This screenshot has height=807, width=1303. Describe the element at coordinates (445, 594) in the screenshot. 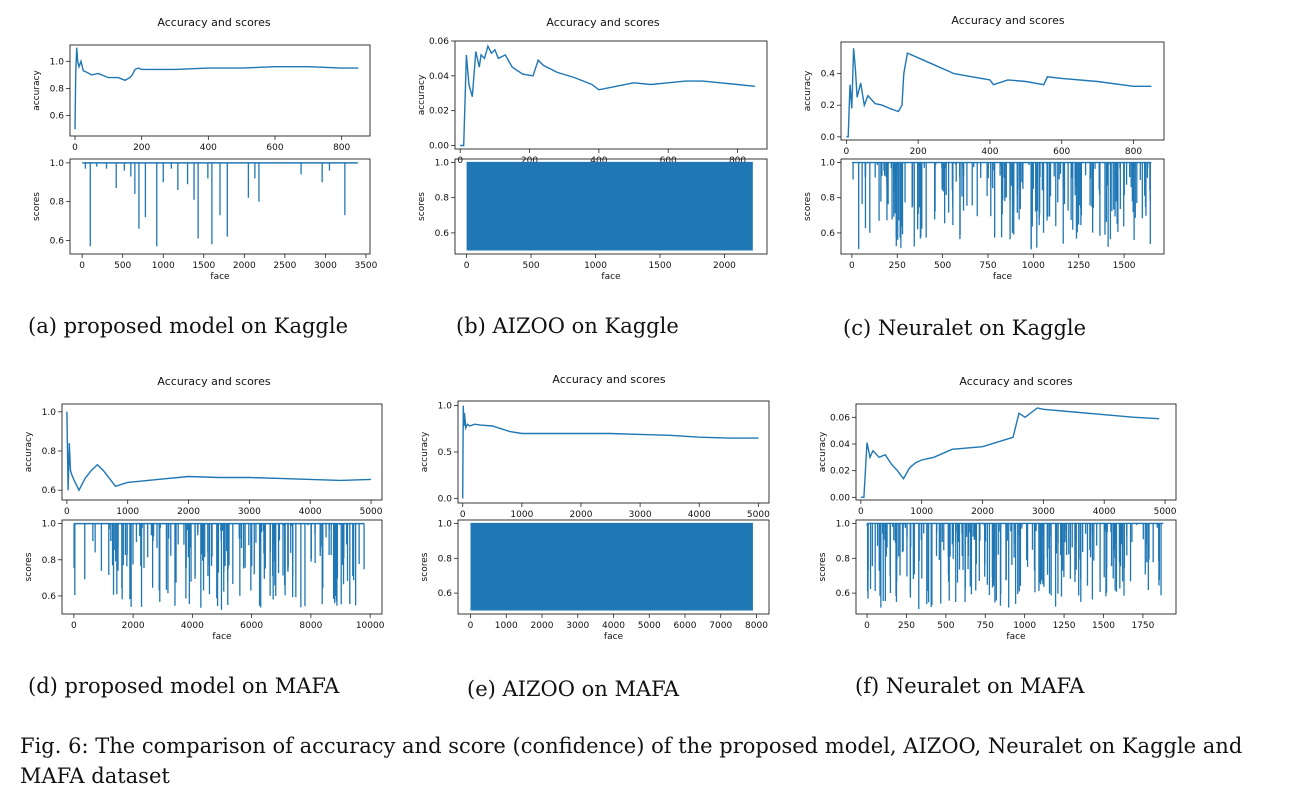

I see `scores-e-ytick-label: 0.6` at that location.